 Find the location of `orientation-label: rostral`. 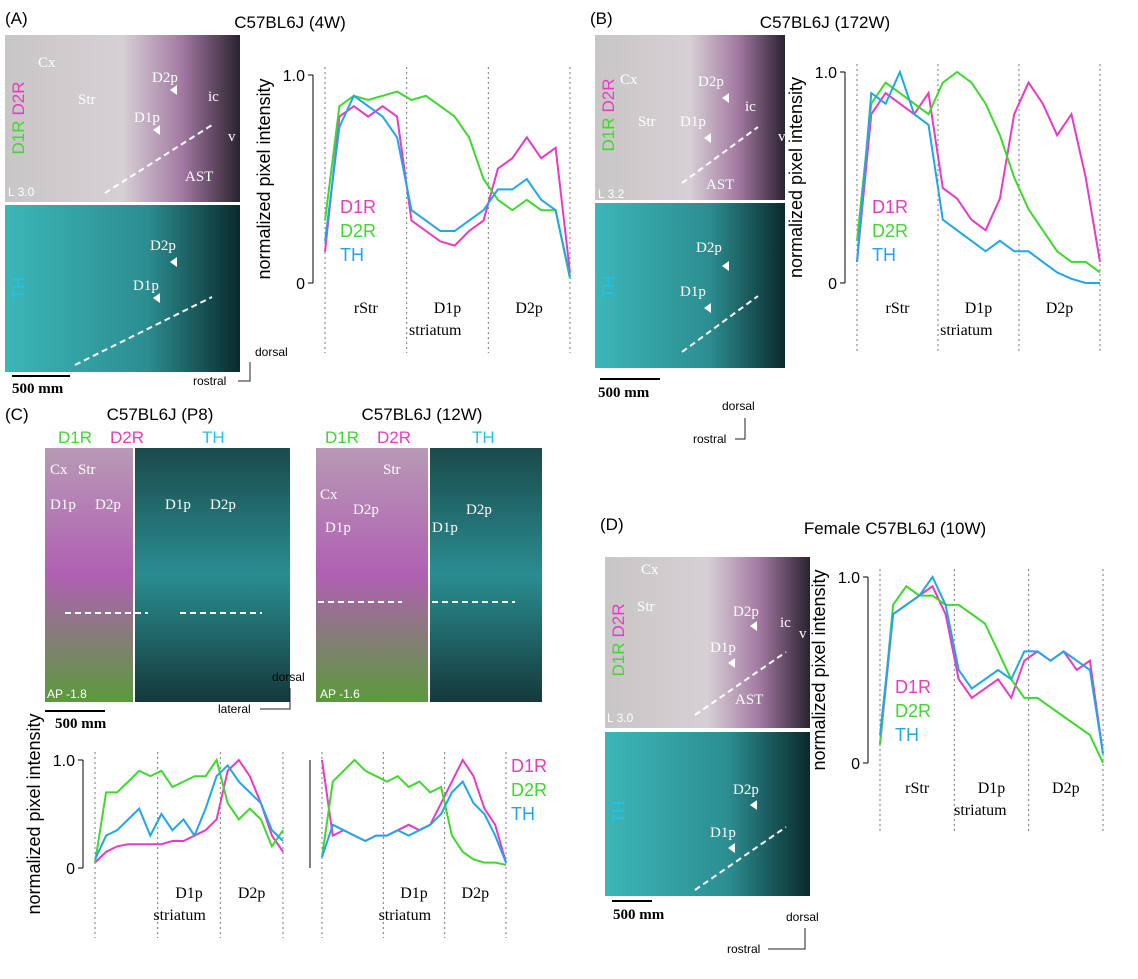

orientation-label: rostral is located at coordinates (743, 949).